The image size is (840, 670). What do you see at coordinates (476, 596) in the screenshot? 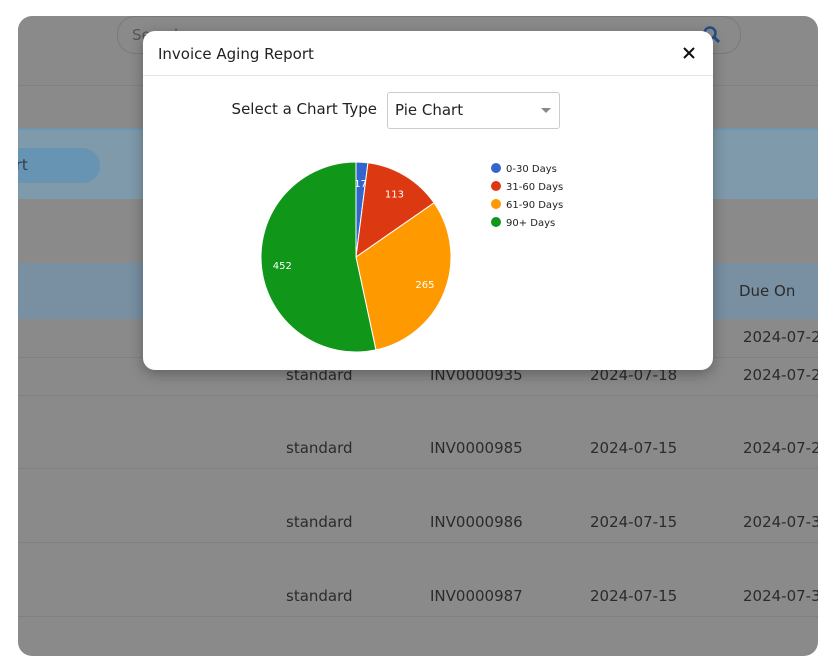
I see `table-cell: INV0000987` at bounding box center [476, 596].